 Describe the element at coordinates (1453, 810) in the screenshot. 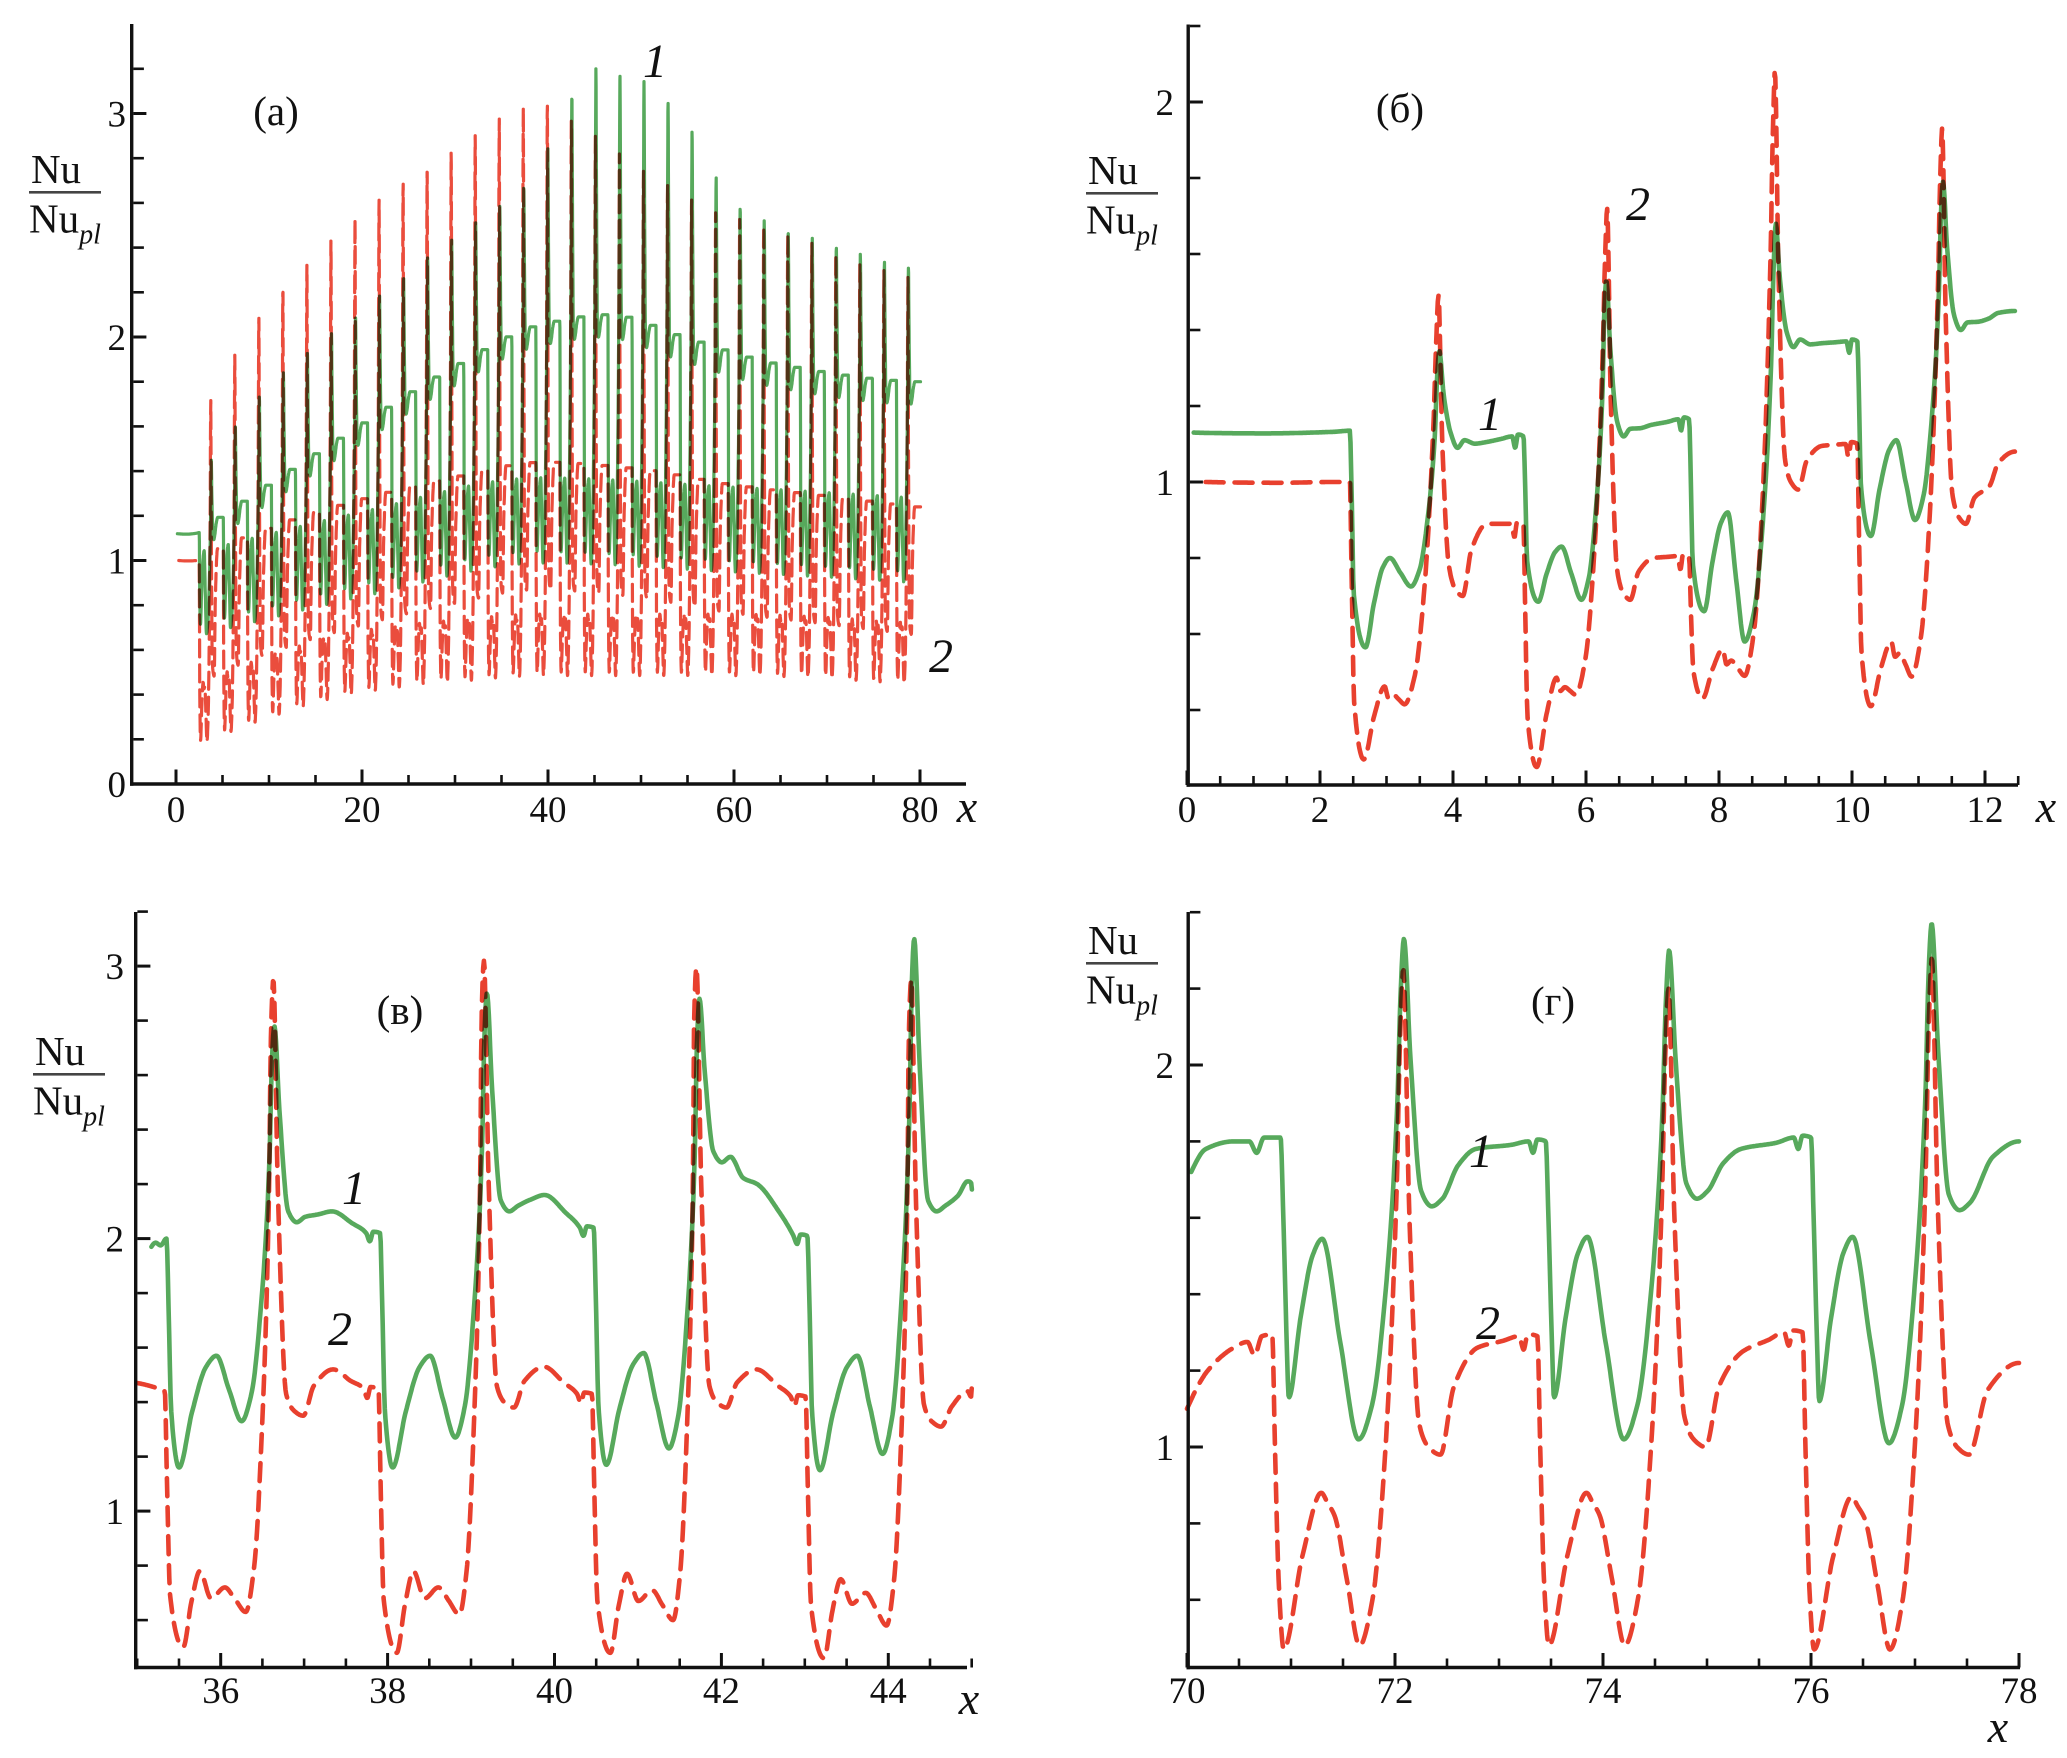

I see `svg-text: 4` at that location.